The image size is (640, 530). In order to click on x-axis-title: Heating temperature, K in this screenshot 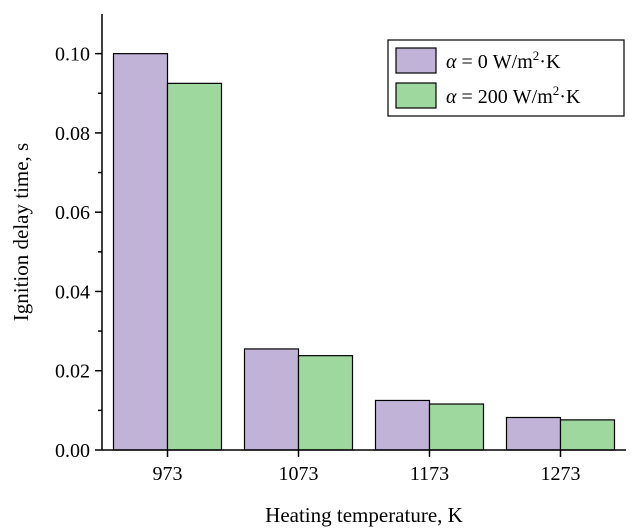, I will do `click(364, 515)`.